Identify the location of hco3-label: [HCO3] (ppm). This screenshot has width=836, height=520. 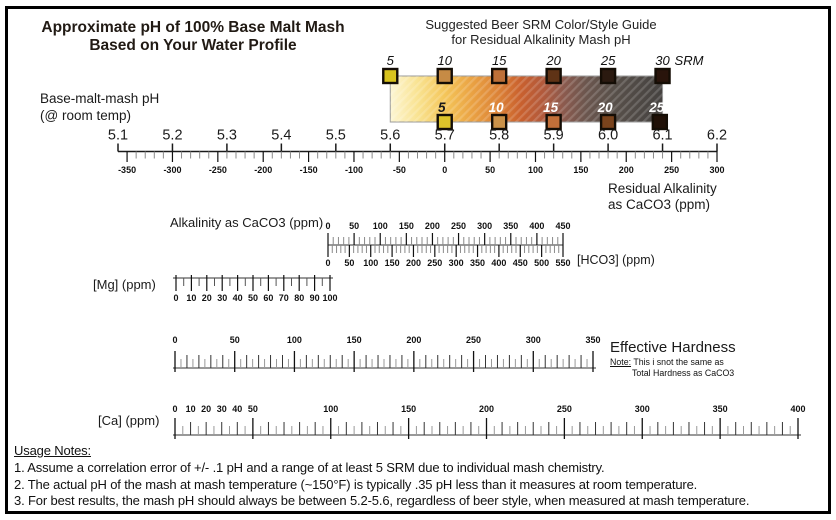
(616, 260).